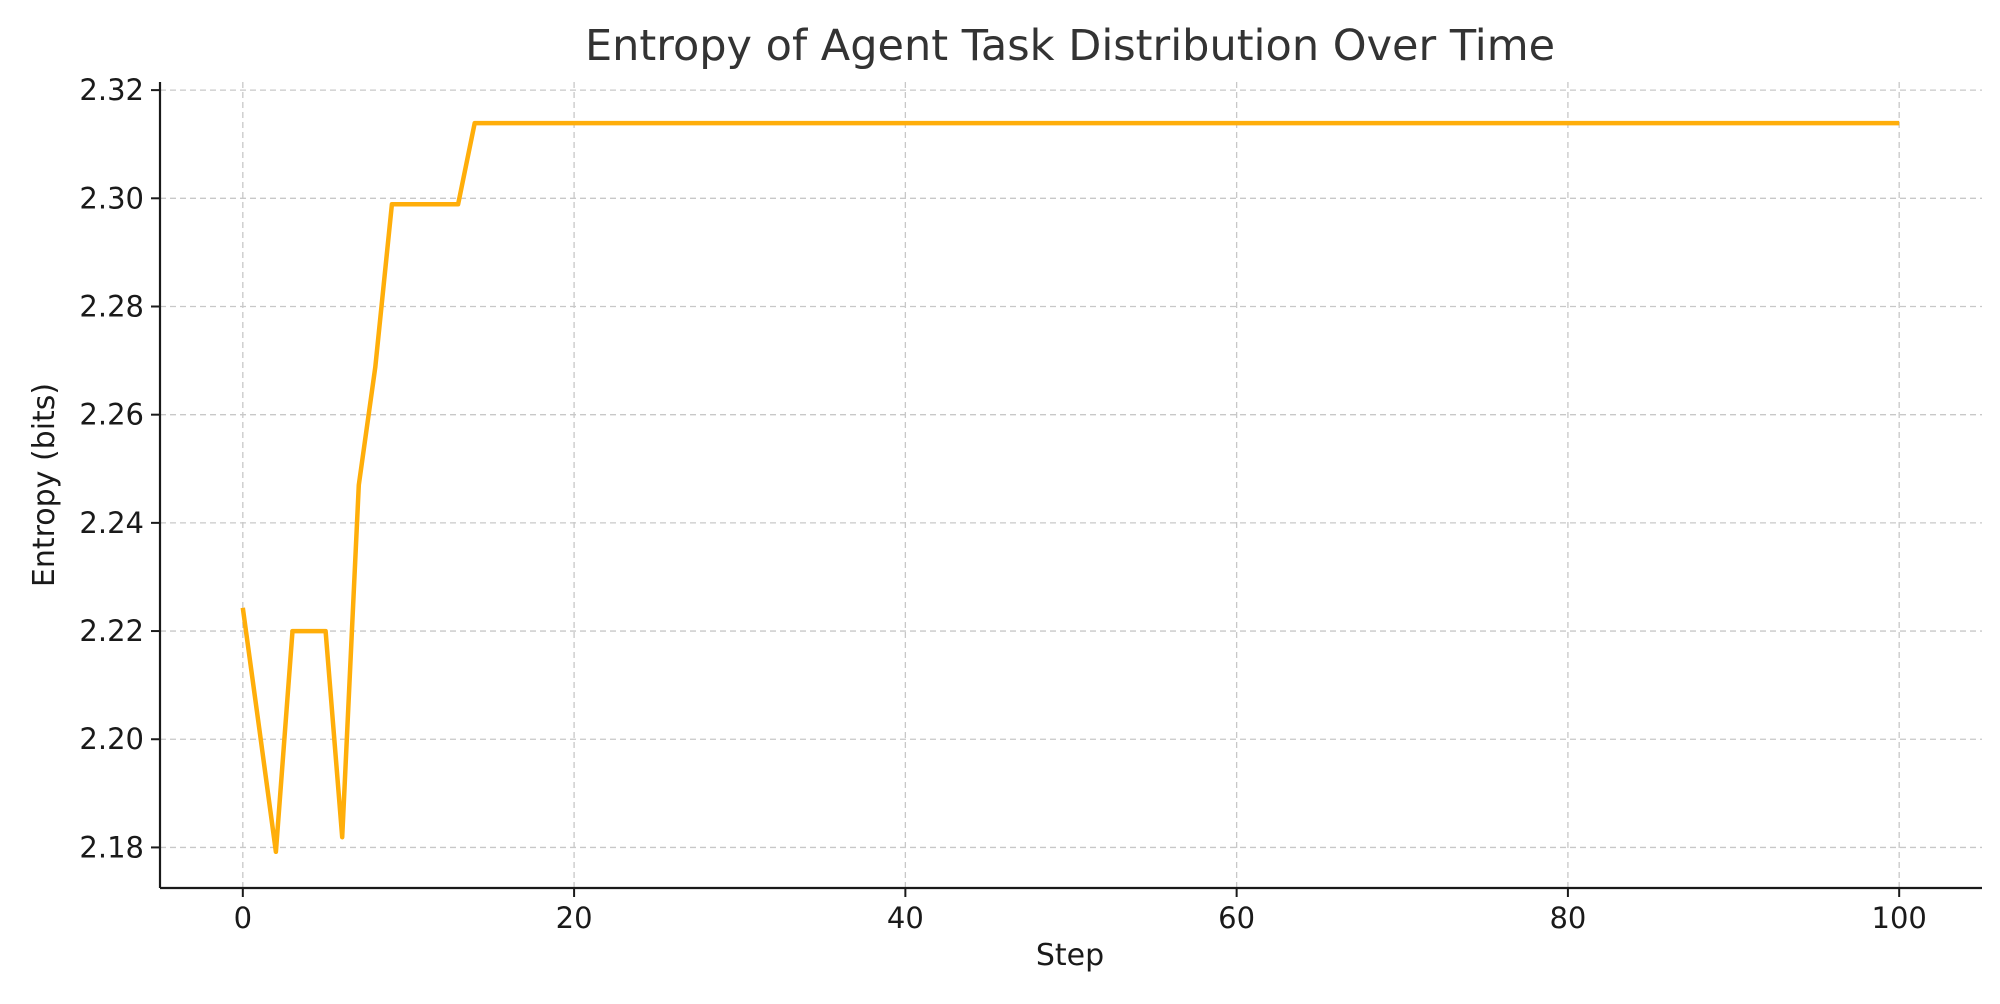  Describe the element at coordinates (111, 306) in the screenshot. I see `y-tick-label: 2.28` at that location.